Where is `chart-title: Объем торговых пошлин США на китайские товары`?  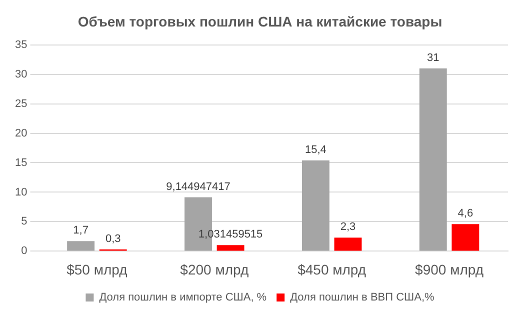 chart-title: Объем торговых пошлин США на китайские товары is located at coordinates (260, 21).